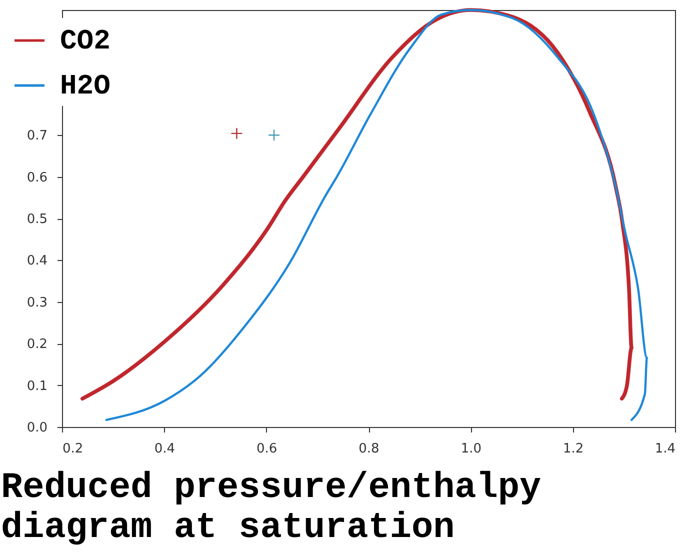 The width and height of the screenshot is (699, 554). I want to click on x-tick-label: 1.0, so click(471, 449).